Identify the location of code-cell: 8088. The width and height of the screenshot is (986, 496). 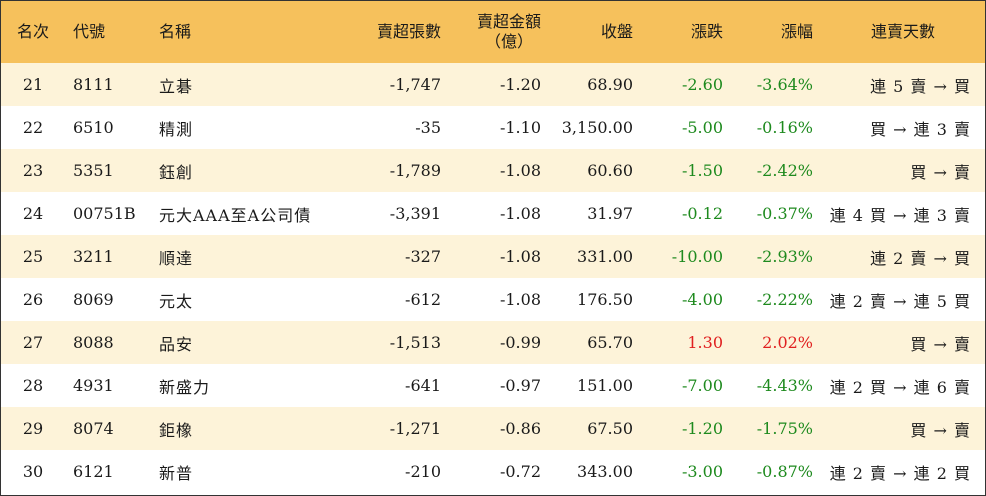
(93, 342).